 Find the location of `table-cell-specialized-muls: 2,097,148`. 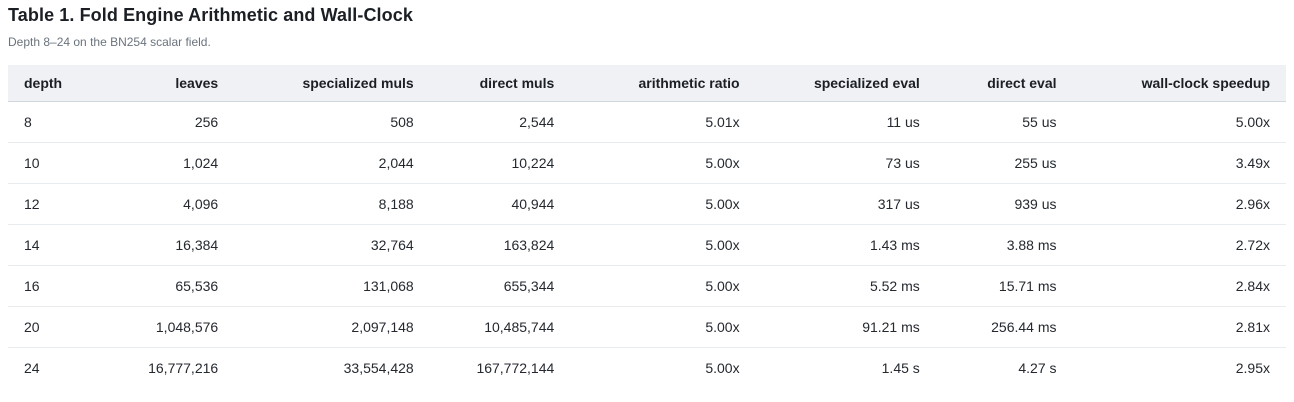

table-cell-specialized-muls: 2,097,148 is located at coordinates (332, 327).